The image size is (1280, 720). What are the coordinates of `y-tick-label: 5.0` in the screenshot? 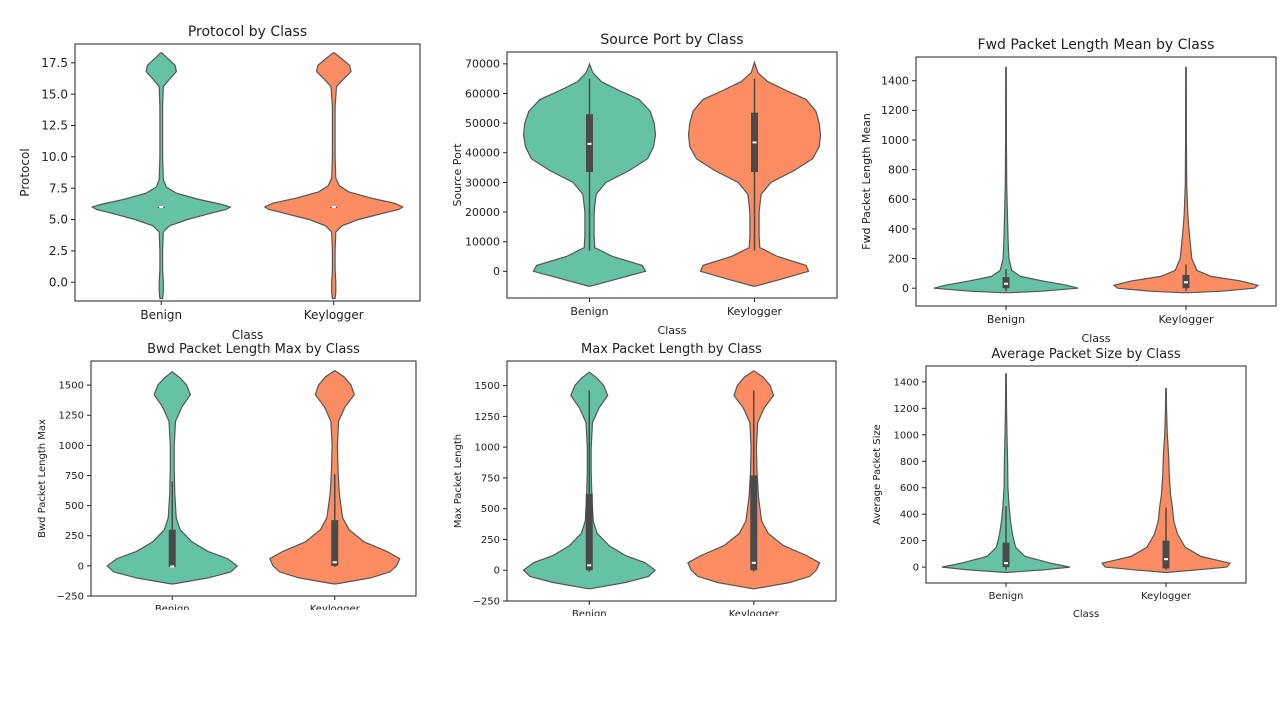 It's located at (58, 220).